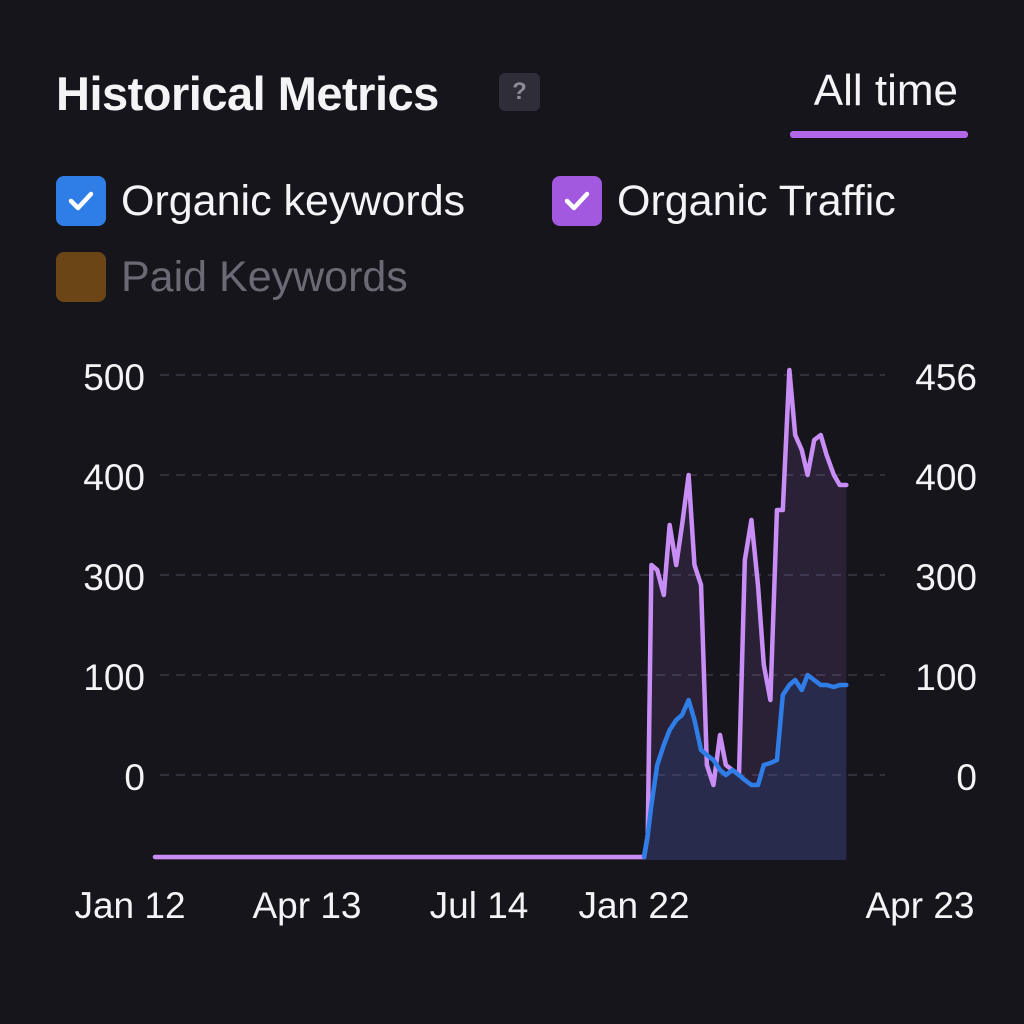 The image size is (1024, 1024). I want to click on legend-label: Paid Keywords, so click(264, 276).